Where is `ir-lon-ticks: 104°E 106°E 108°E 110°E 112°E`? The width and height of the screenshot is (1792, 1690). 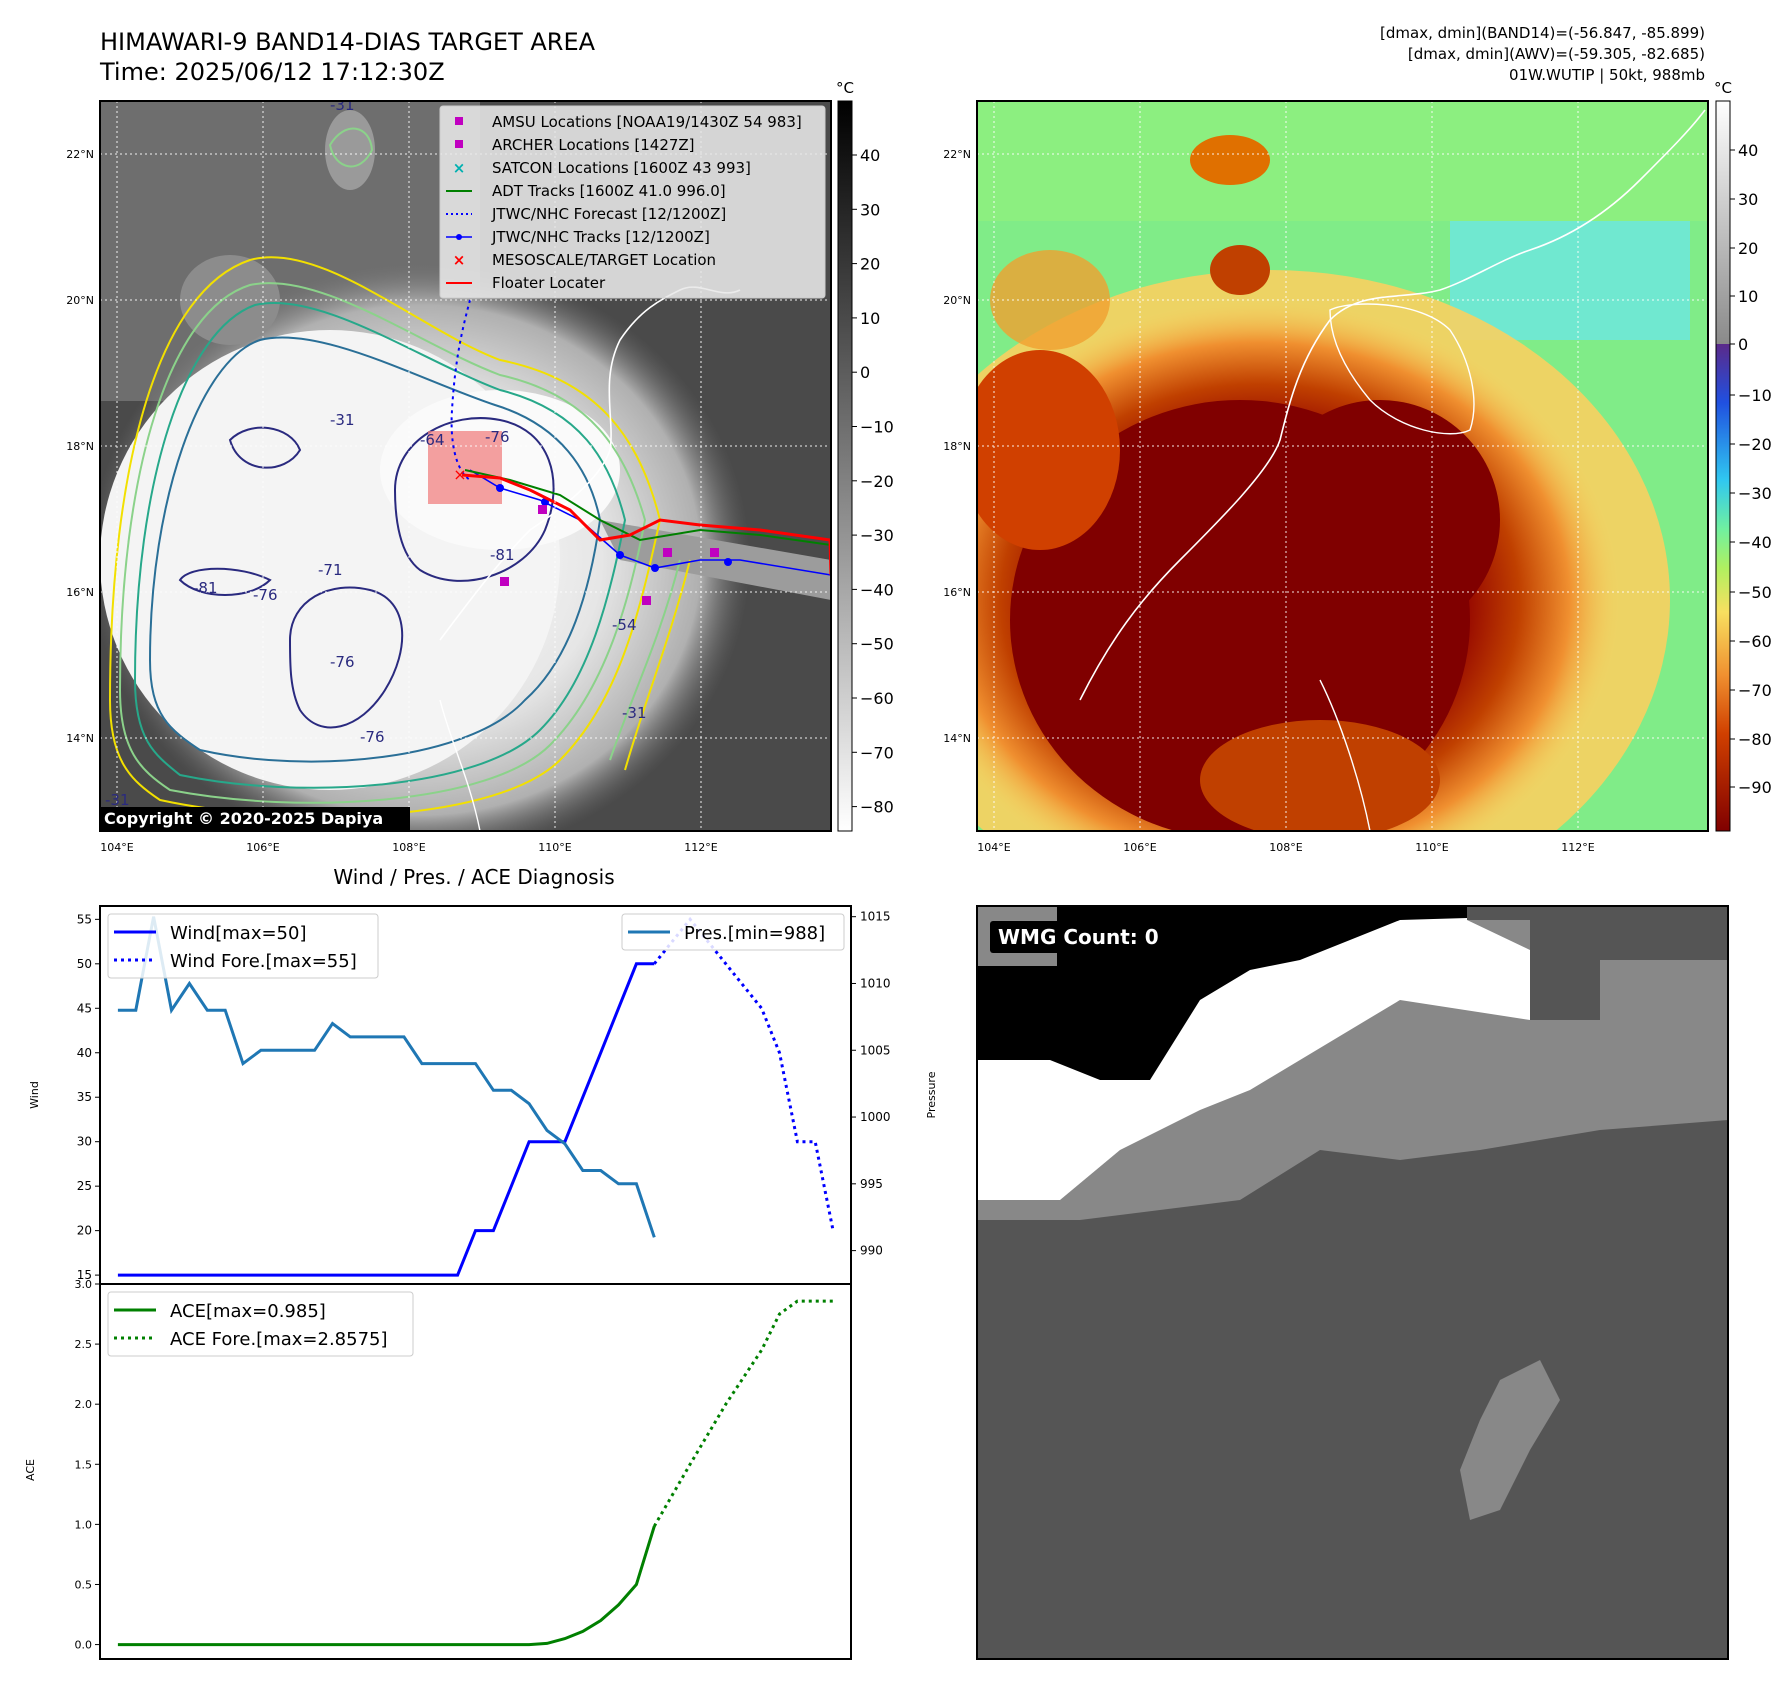 ir-lon-ticks: 104°E 106°E 108°E 110°E 112°E is located at coordinates (408, 847).